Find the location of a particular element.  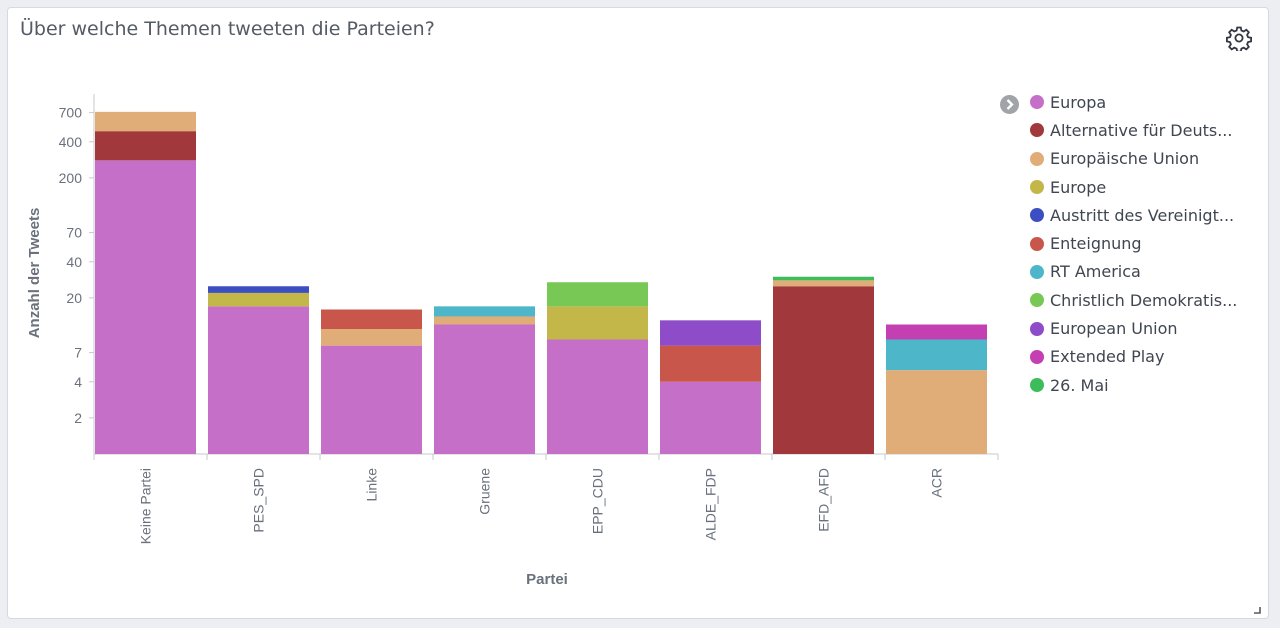

legend-item: Europäische Union is located at coordinates (1142, 159).